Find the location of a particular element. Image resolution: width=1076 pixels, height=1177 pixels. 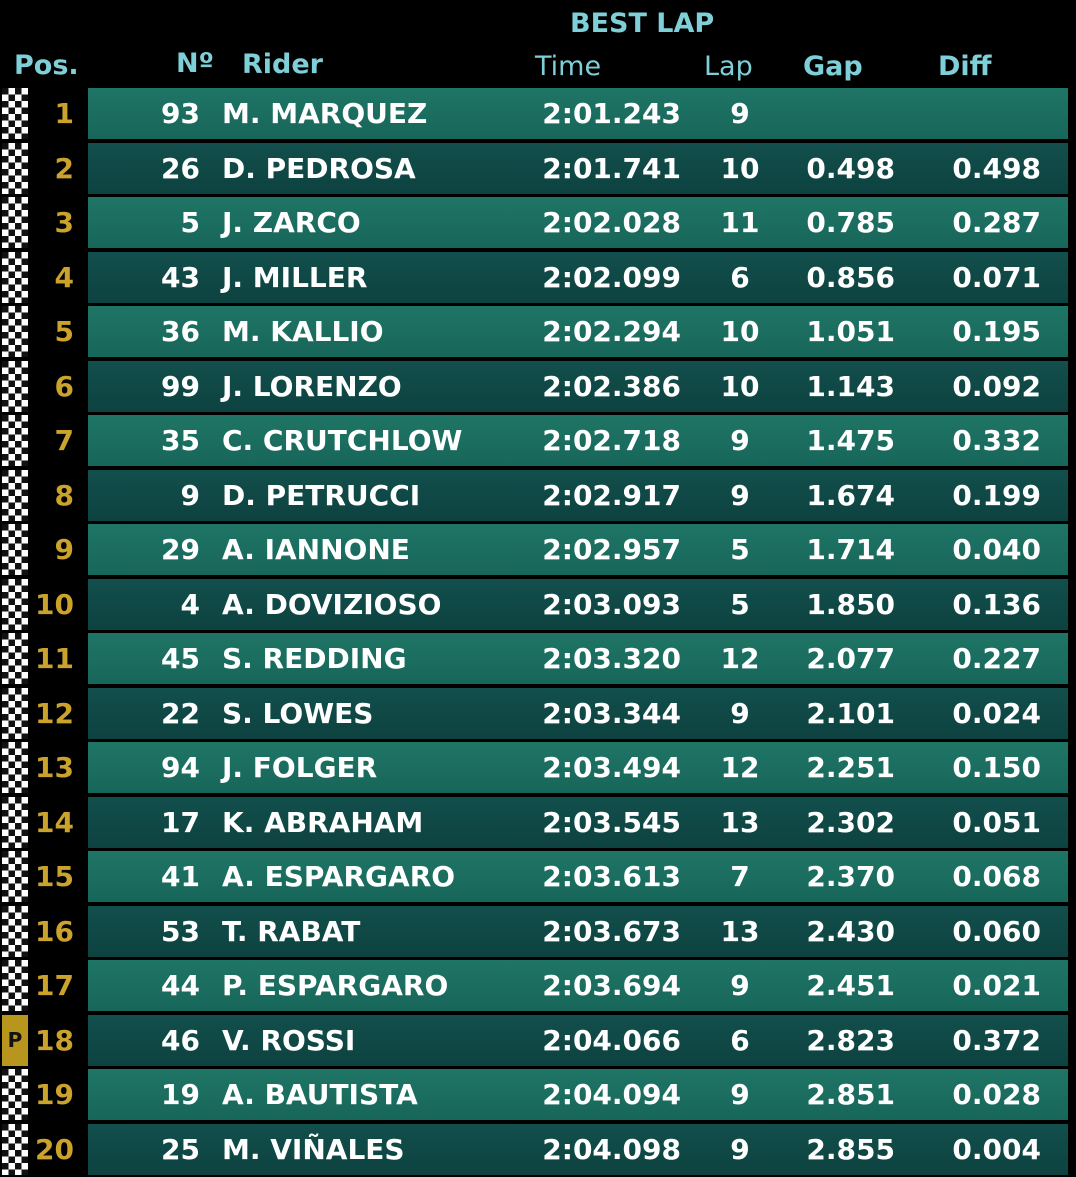

diff: 0.024 is located at coordinates (996, 713).